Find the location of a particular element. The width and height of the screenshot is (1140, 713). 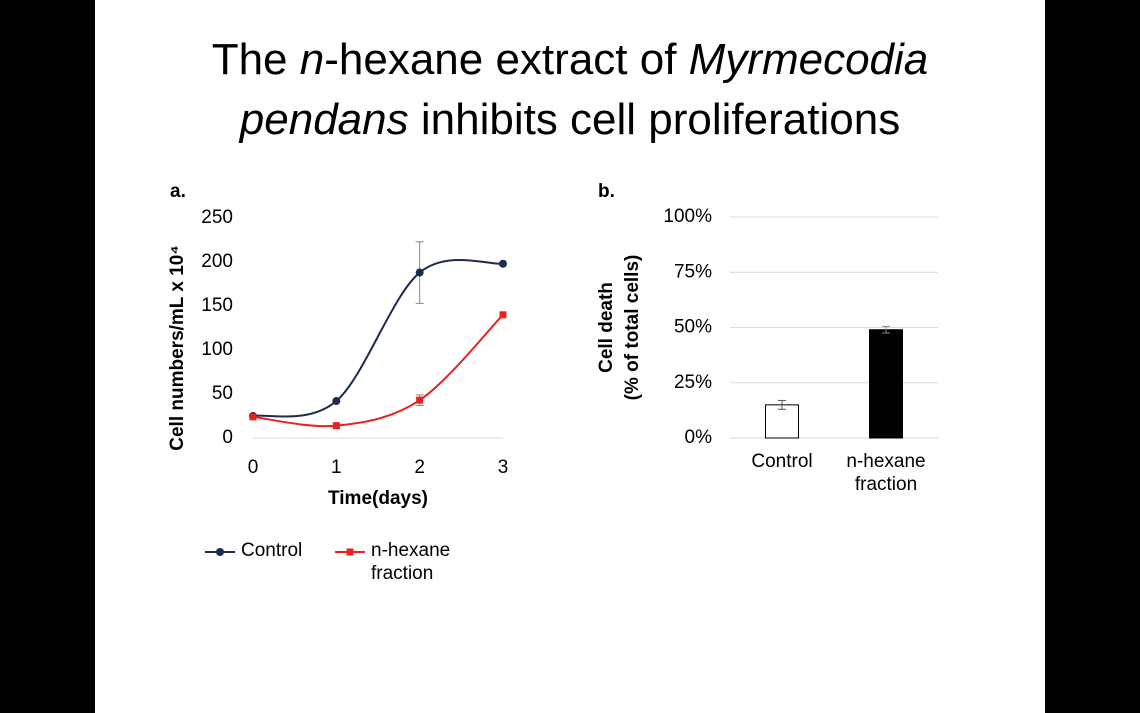

title-segment: pendans is located at coordinates (324, 119).